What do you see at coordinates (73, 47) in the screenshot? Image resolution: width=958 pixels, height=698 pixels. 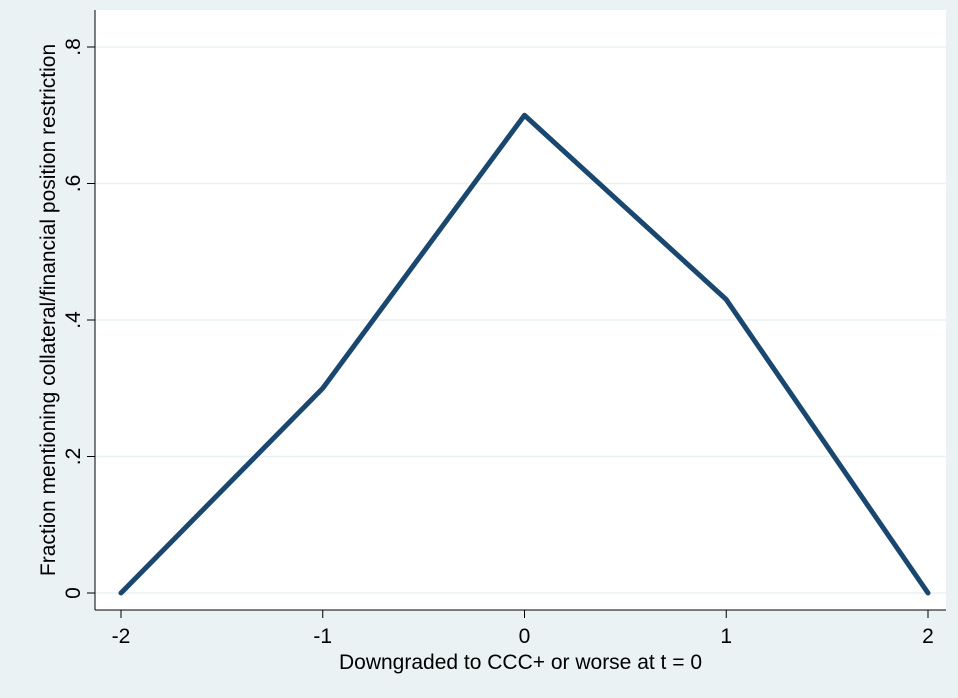 I see `y-tick-label: .8` at bounding box center [73, 47].